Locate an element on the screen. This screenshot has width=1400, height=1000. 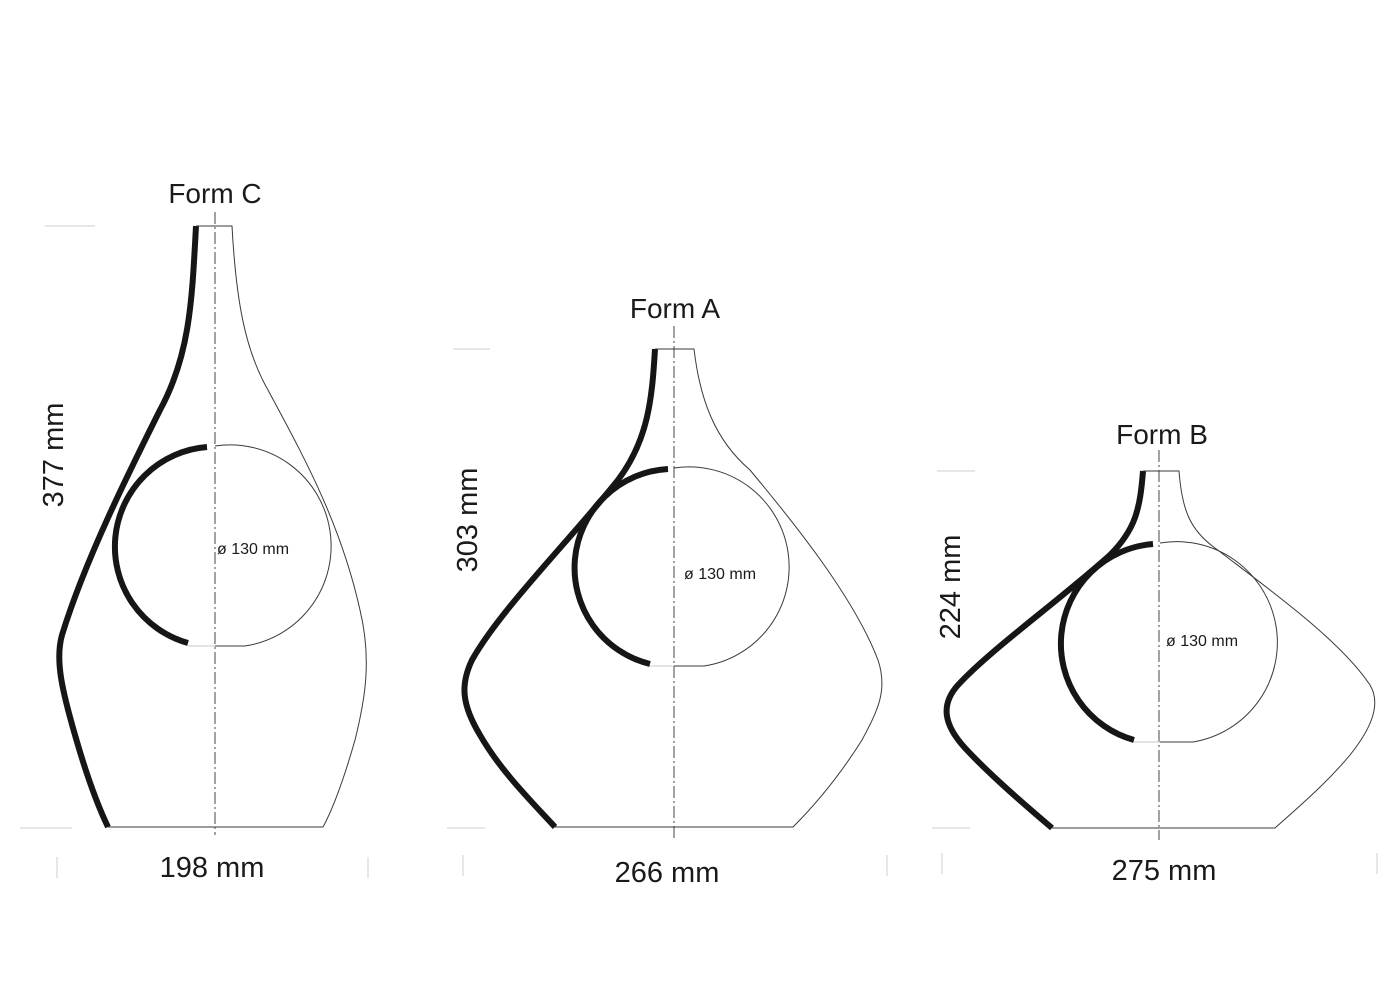
form-title: Form B is located at coordinates (1162, 434).